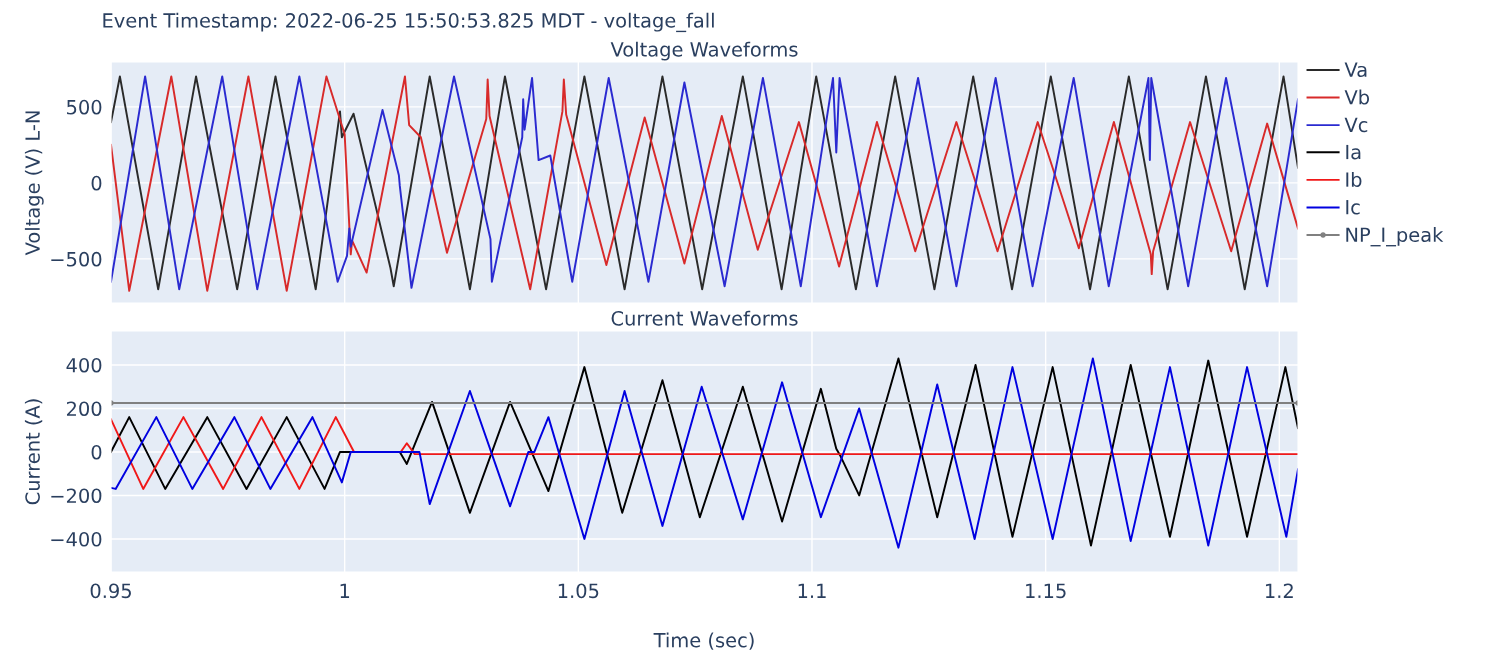 This screenshot has width=1486, height=652. What do you see at coordinates (408, 22) in the screenshot?
I see `chart-title: Event Timestamp: 2022-06-25 15:50:53.825 MDT - voltage_fall` at bounding box center [408, 22].